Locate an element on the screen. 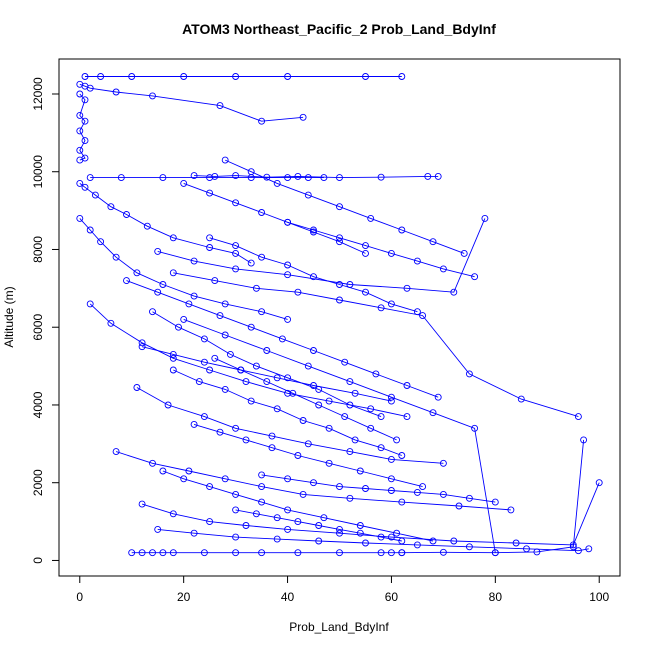  x-tick-label: 0 is located at coordinates (79, 597).